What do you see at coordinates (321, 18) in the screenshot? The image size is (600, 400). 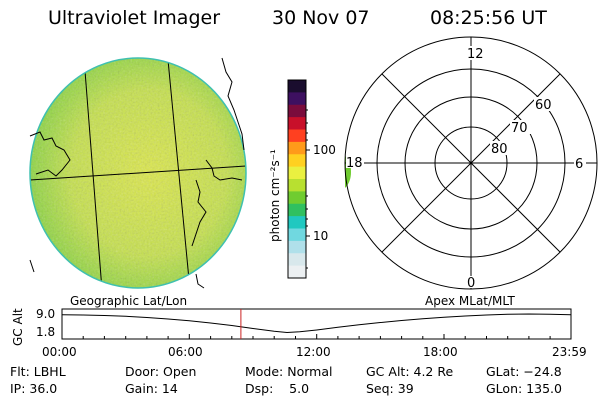 I see `date-label: 30 Nov 07` at bounding box center [321, 18].